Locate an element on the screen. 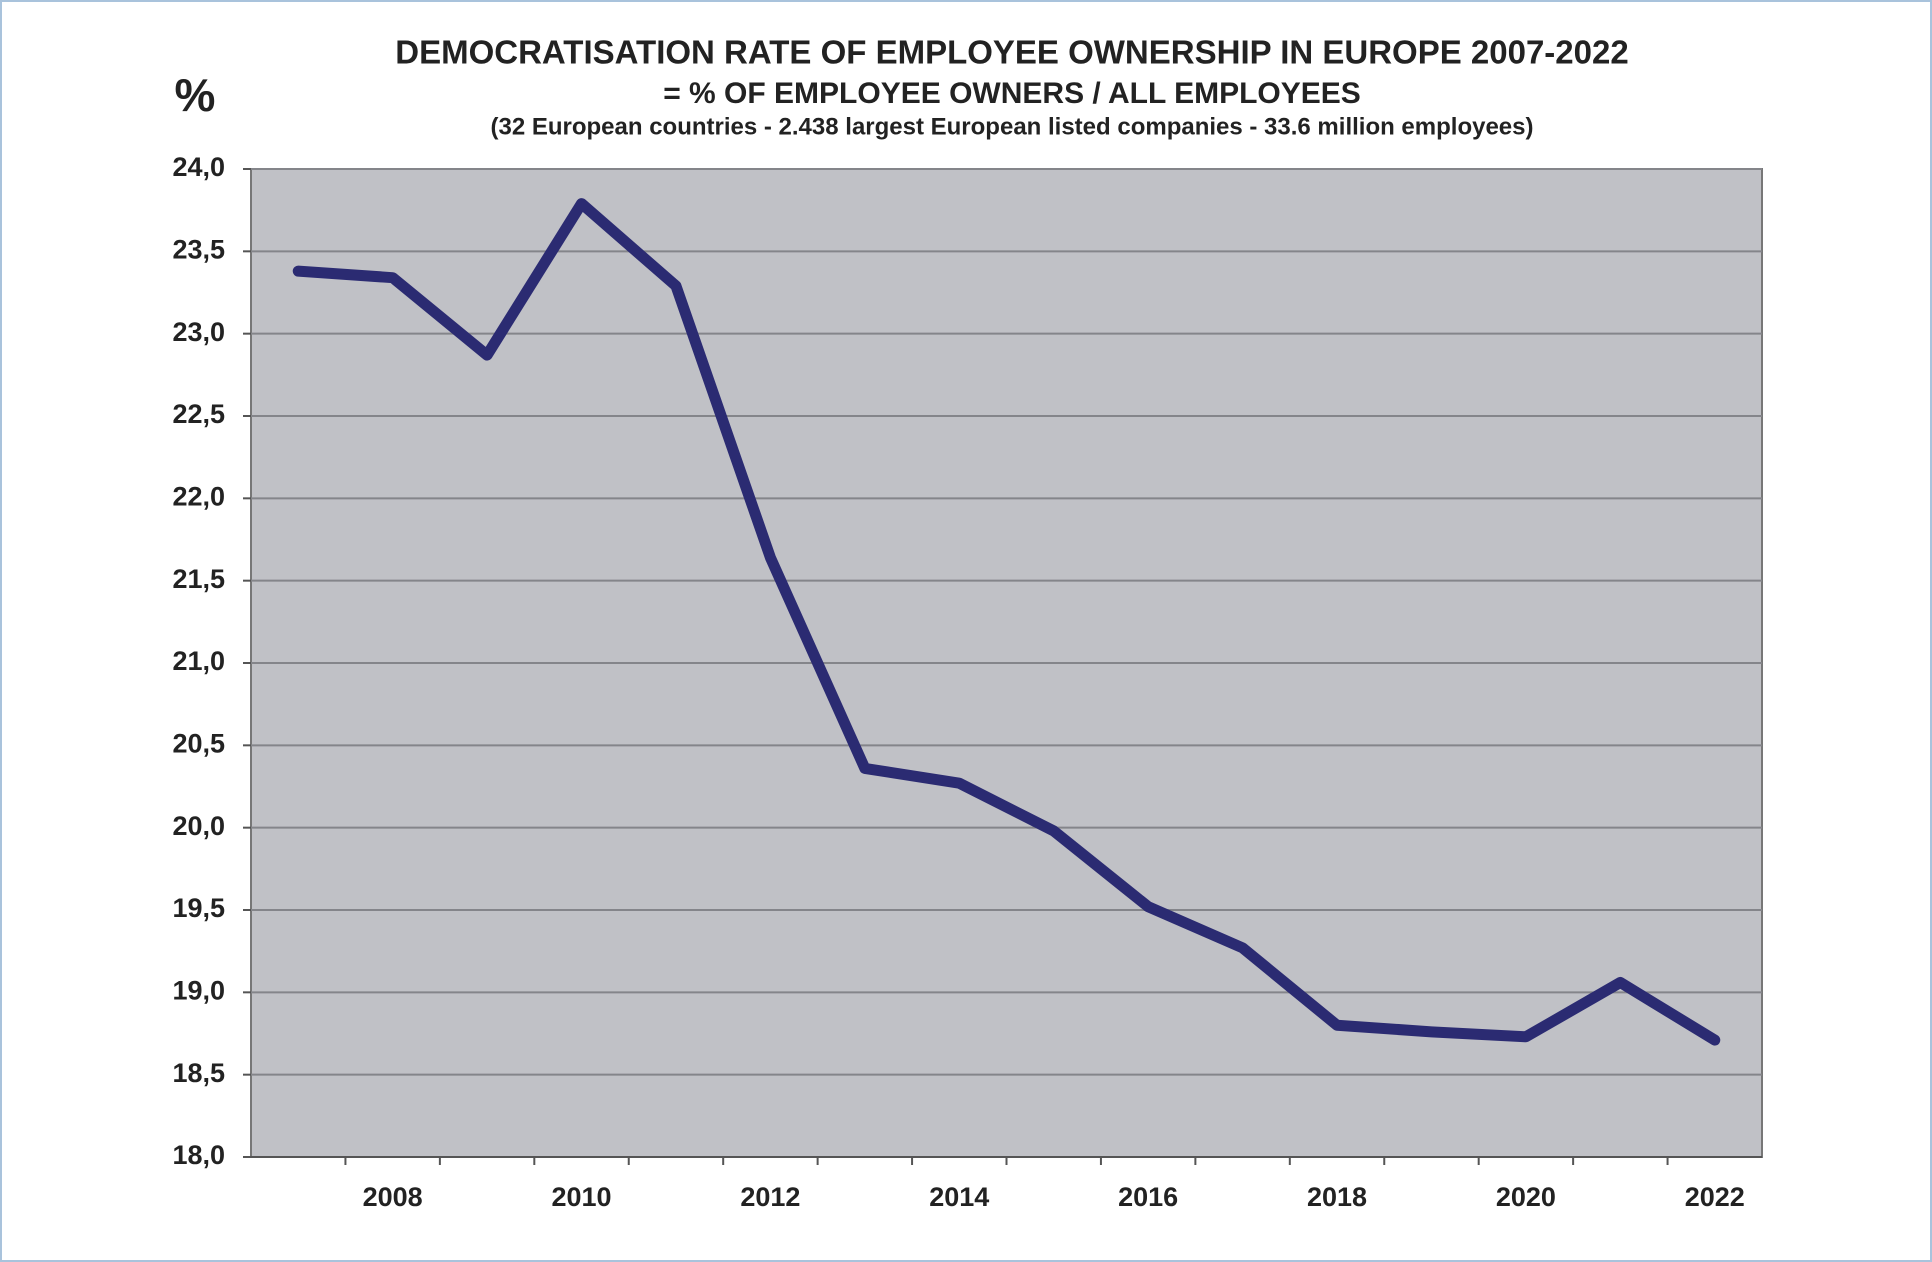 The height and width of the screenshot is (1262, 1932). chart-subtitle: = % OF EMPLOYEE OWNERS / ALL EMPLOYEES is located at coordinates (1012, 93).